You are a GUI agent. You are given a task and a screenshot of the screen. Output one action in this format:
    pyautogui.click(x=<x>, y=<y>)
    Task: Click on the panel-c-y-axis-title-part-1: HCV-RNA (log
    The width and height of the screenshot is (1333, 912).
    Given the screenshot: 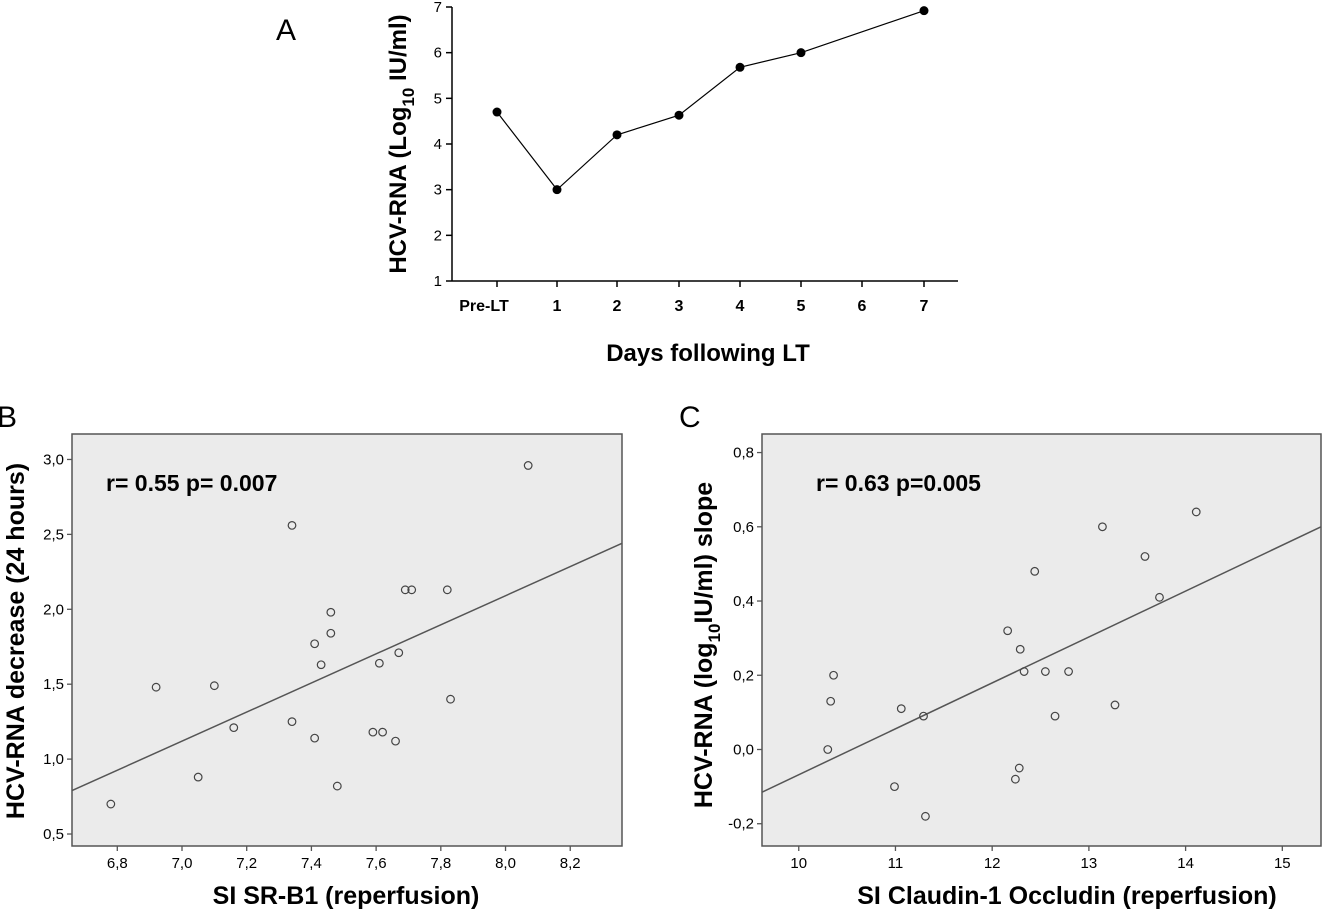 What is the action you would take?
    pyautogui.click(x=704, y=725)
    